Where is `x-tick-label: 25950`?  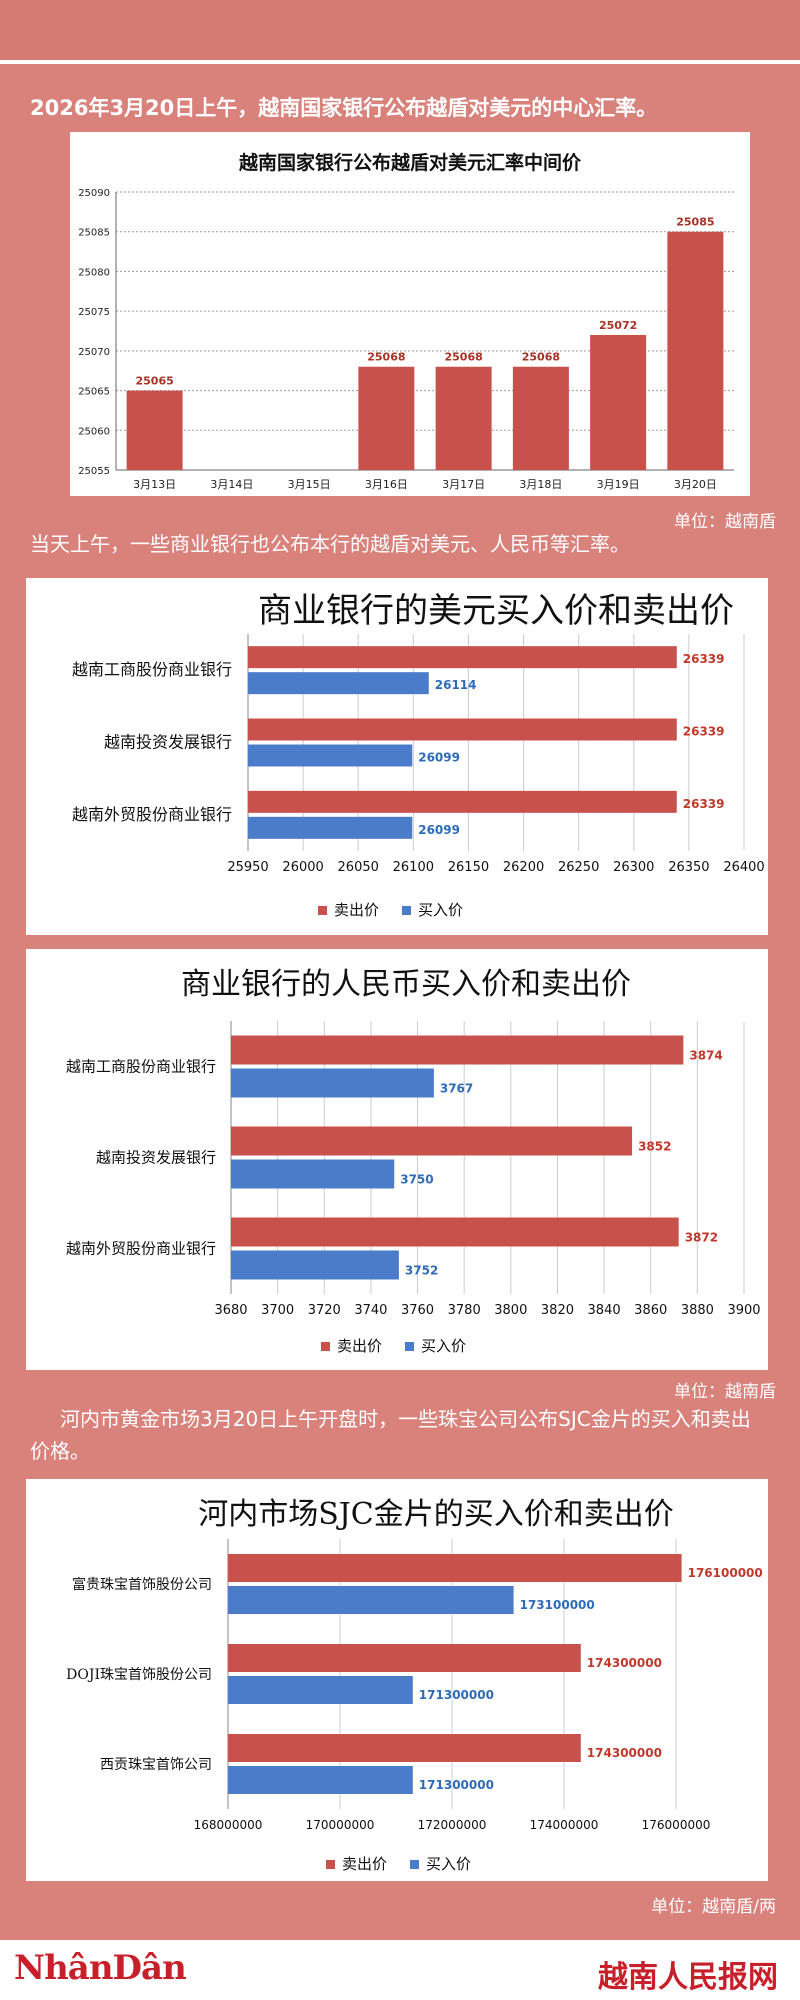 x-tick-label: 25950 is located at coordinates (247, 867).